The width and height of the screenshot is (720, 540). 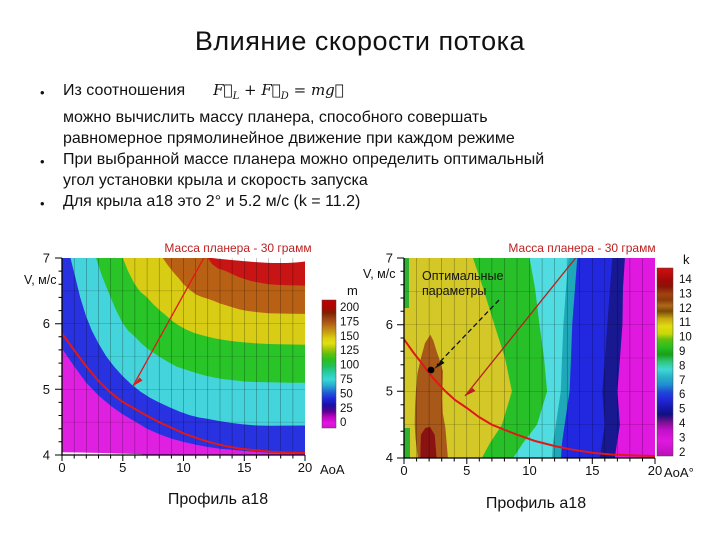 I want to click on legend-label: 13, so click(x=685, y=294).